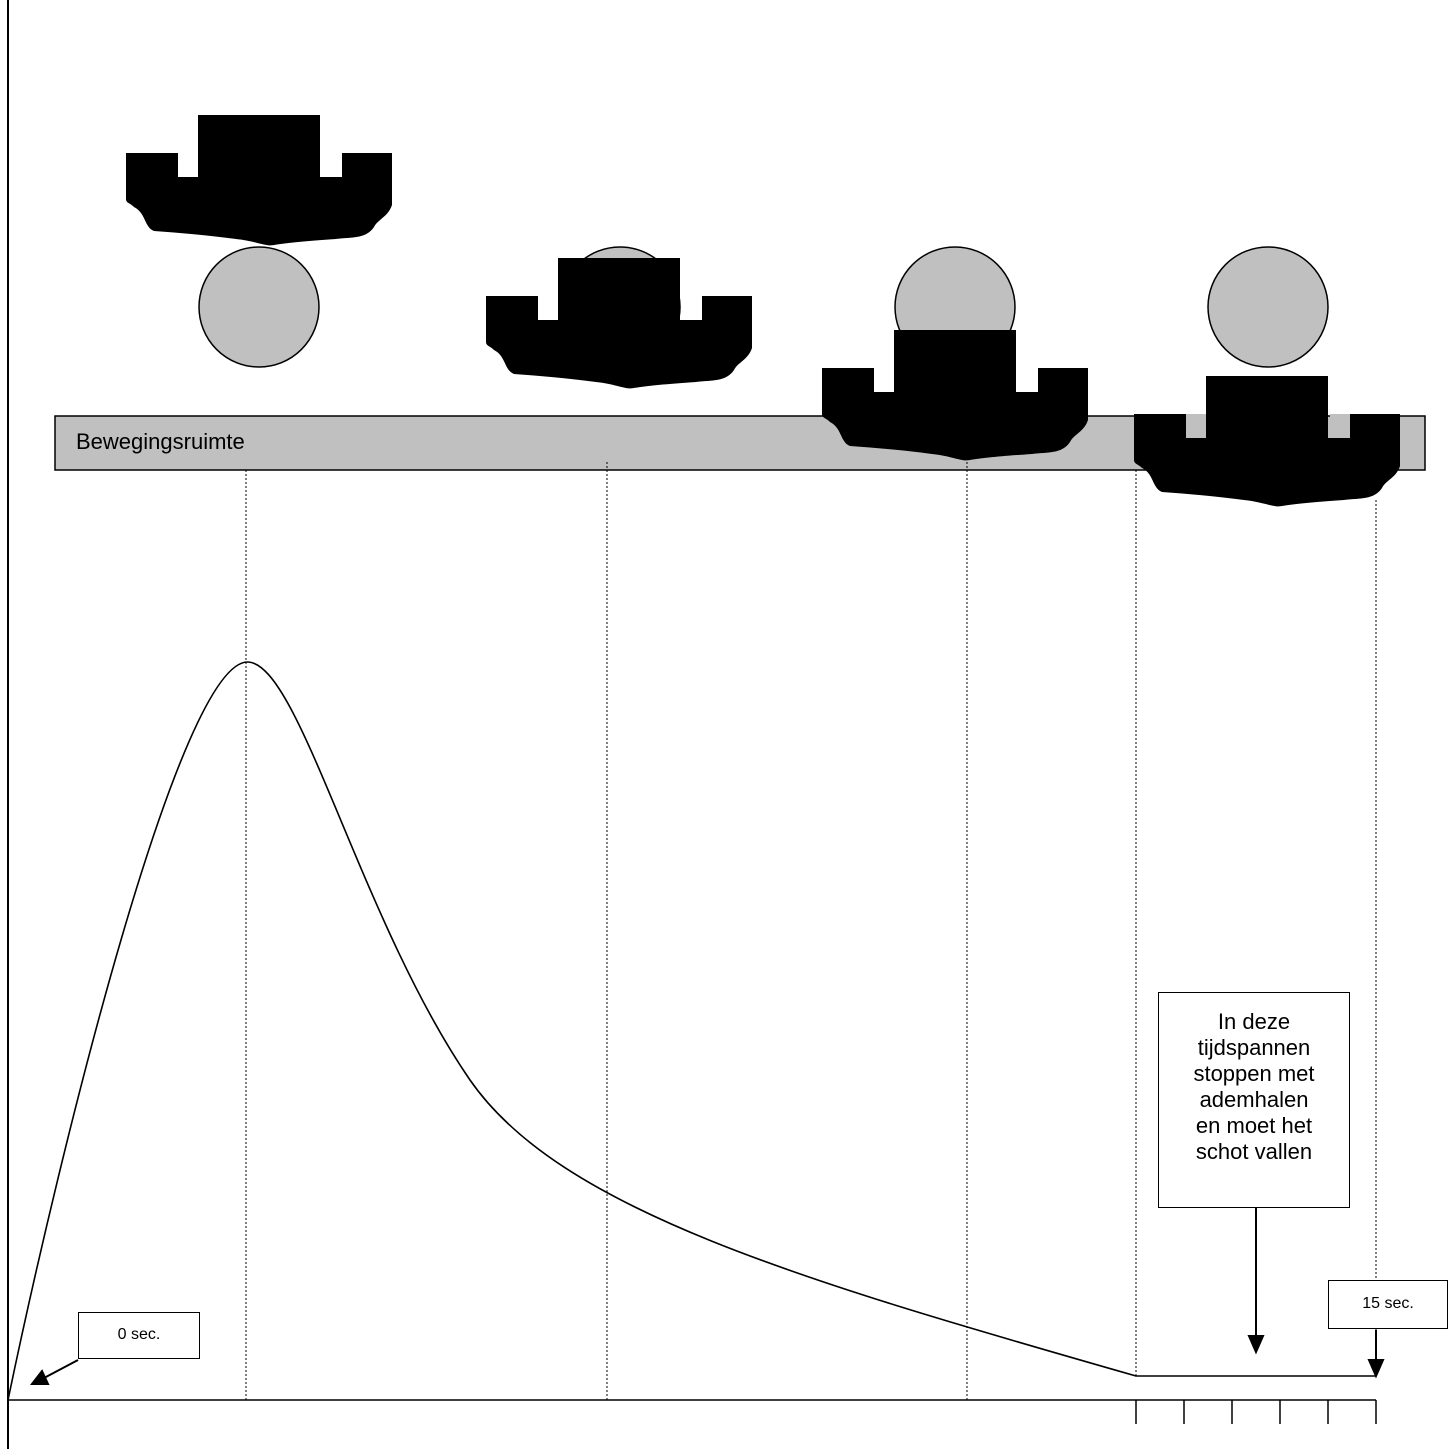  What do you see at coordinates (61, 1369) in the screenshot?
I see `arrow-left-down-icon` at bounding box center [61, 1369].